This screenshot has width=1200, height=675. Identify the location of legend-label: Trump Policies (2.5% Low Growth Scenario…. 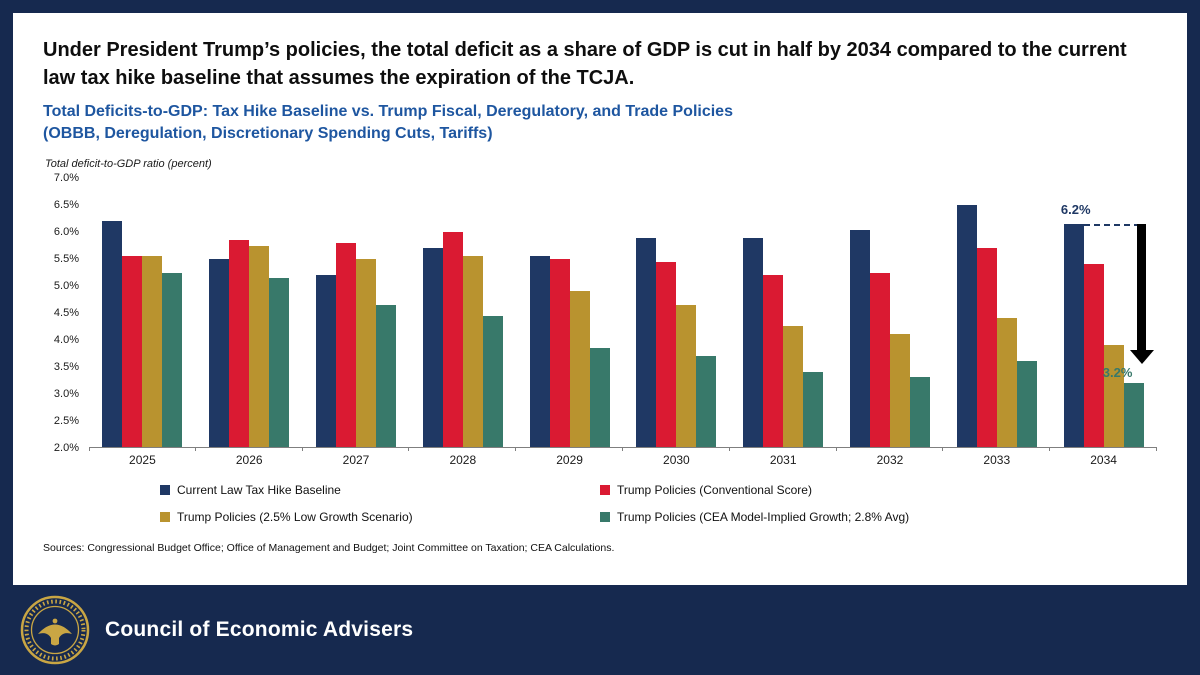
(295, 517).